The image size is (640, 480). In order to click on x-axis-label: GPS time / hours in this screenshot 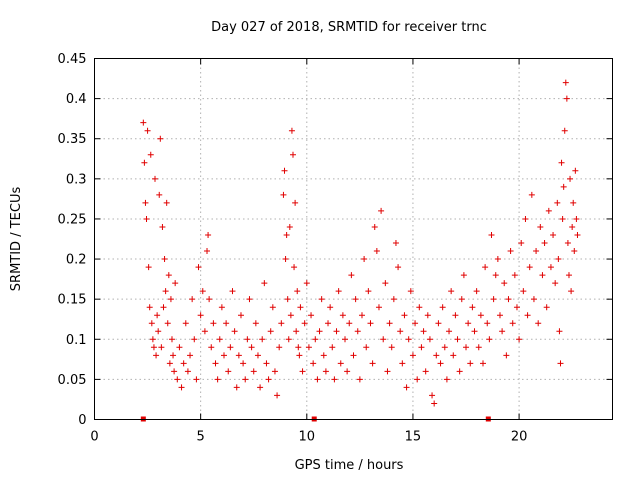, I will do `click(349, 465)`.